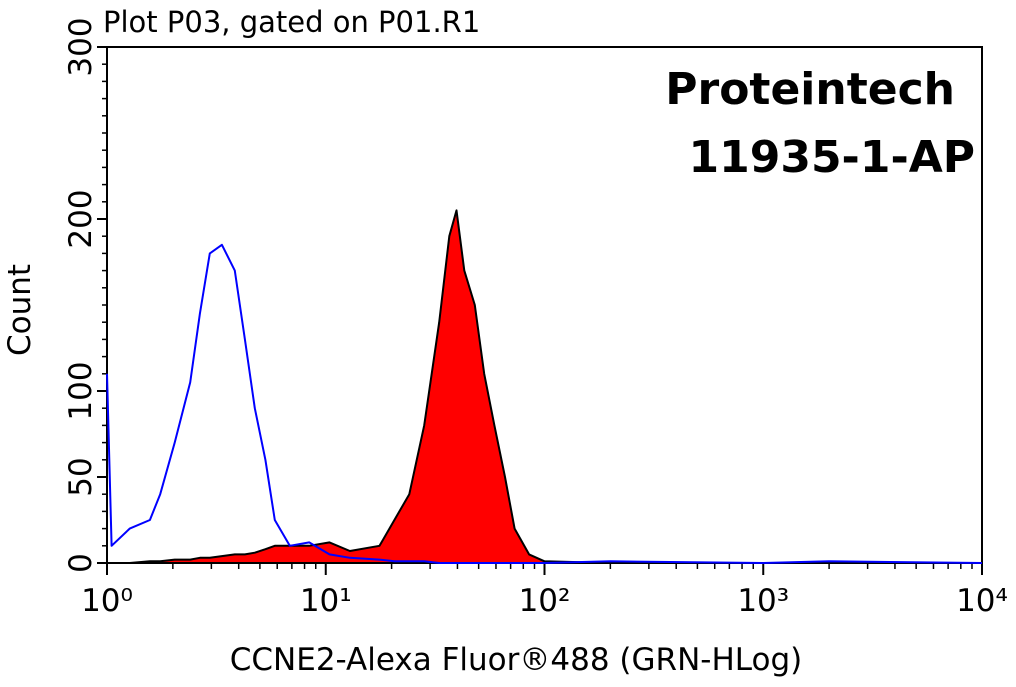  Describe the element at coordinates (831, 157) in the screenshot. I see `annotation: 11935-1-AP` at that location.